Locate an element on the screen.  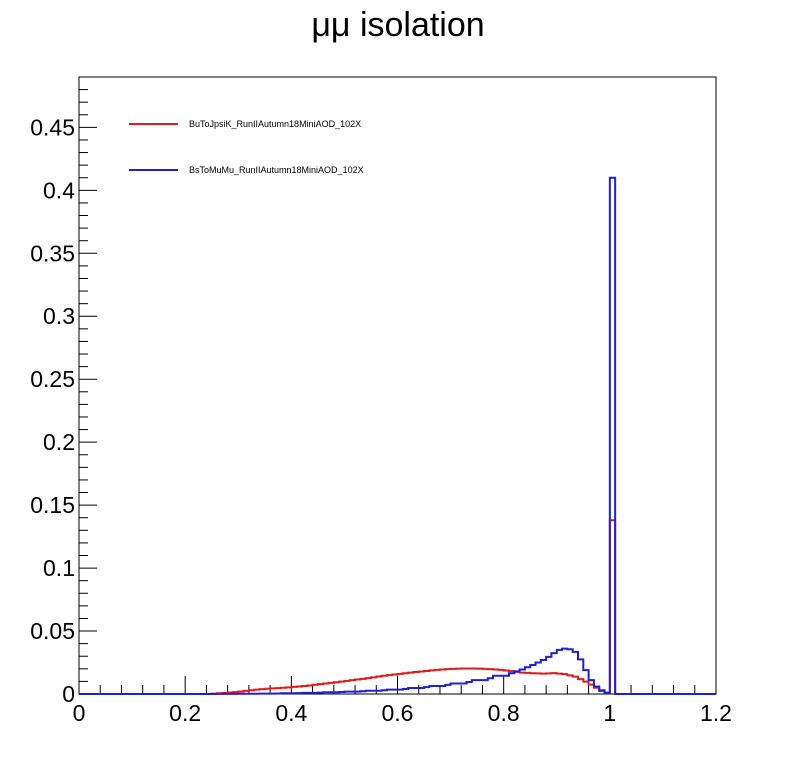
y-tick-label: 0.15 is located at coordinates (52, 505).